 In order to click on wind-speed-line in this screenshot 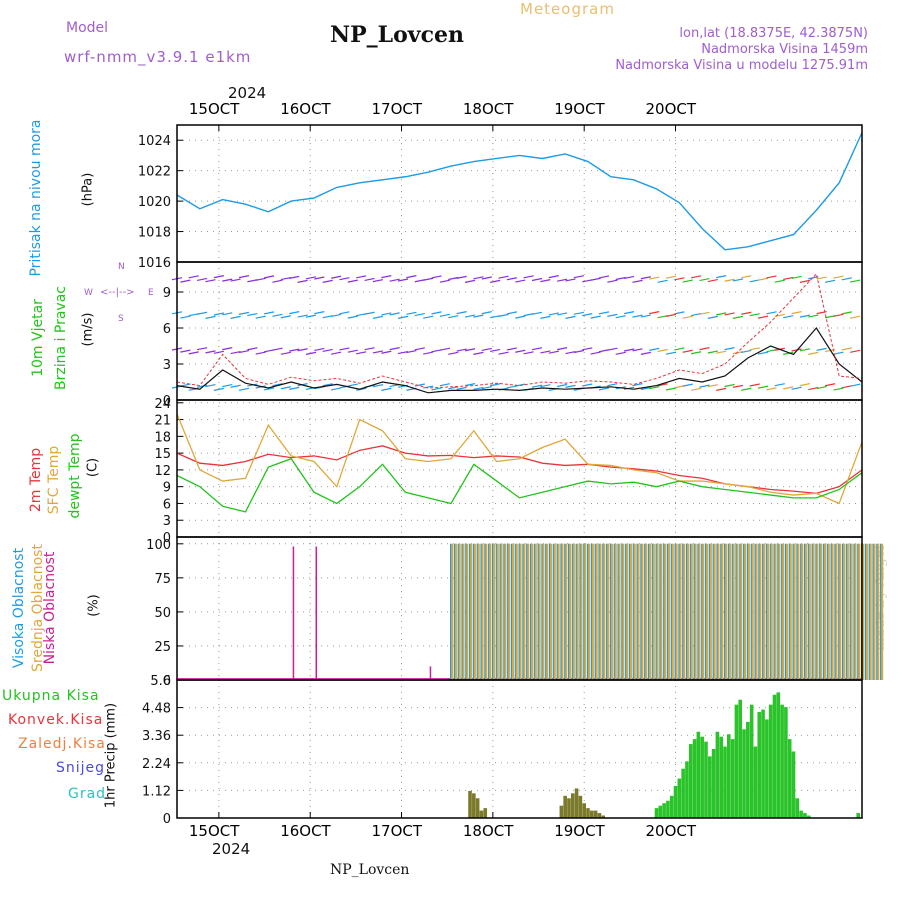, I will do `click(519, 360)`.